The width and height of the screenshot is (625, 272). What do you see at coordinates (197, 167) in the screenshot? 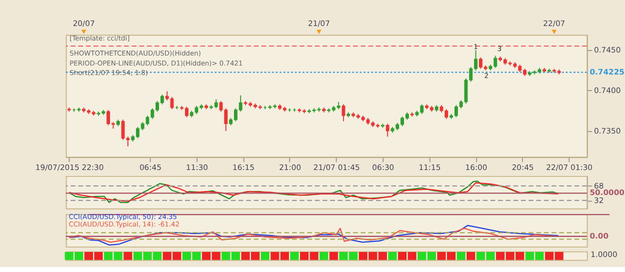
I see `x-tick-label: 11:30` at bounding box center [197, 167].